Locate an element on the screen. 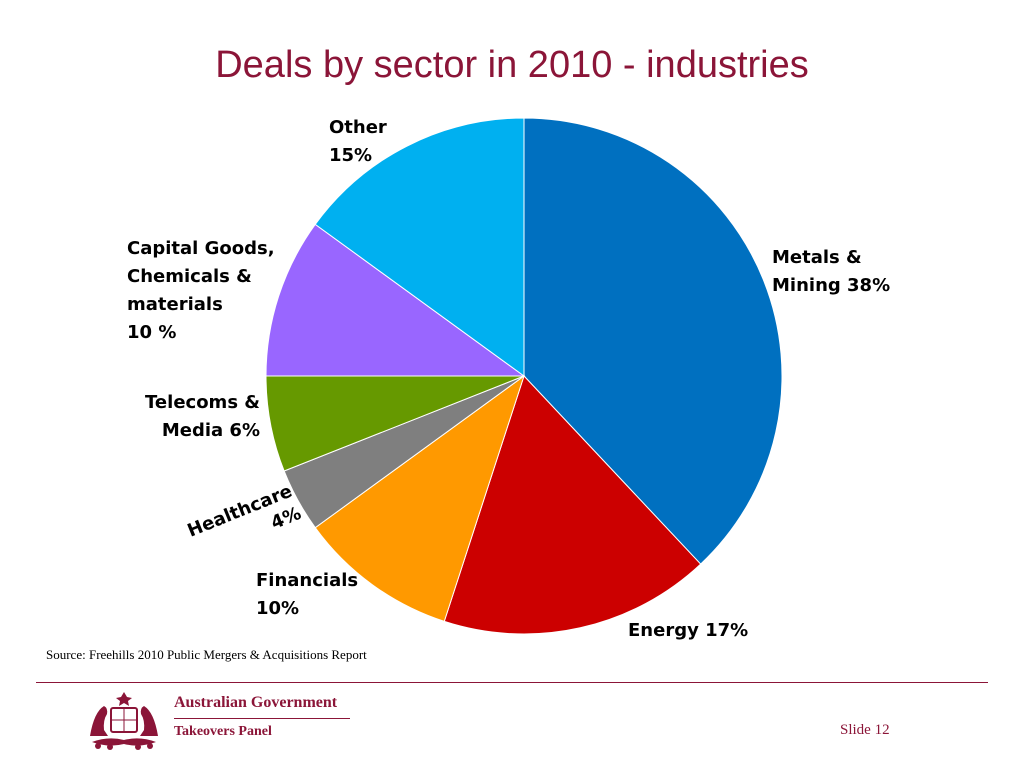 The width and height of the screenshot is (1024, 768). footer-logo: Australian Government Takeovers Panel is located at coordinates (234, 721).